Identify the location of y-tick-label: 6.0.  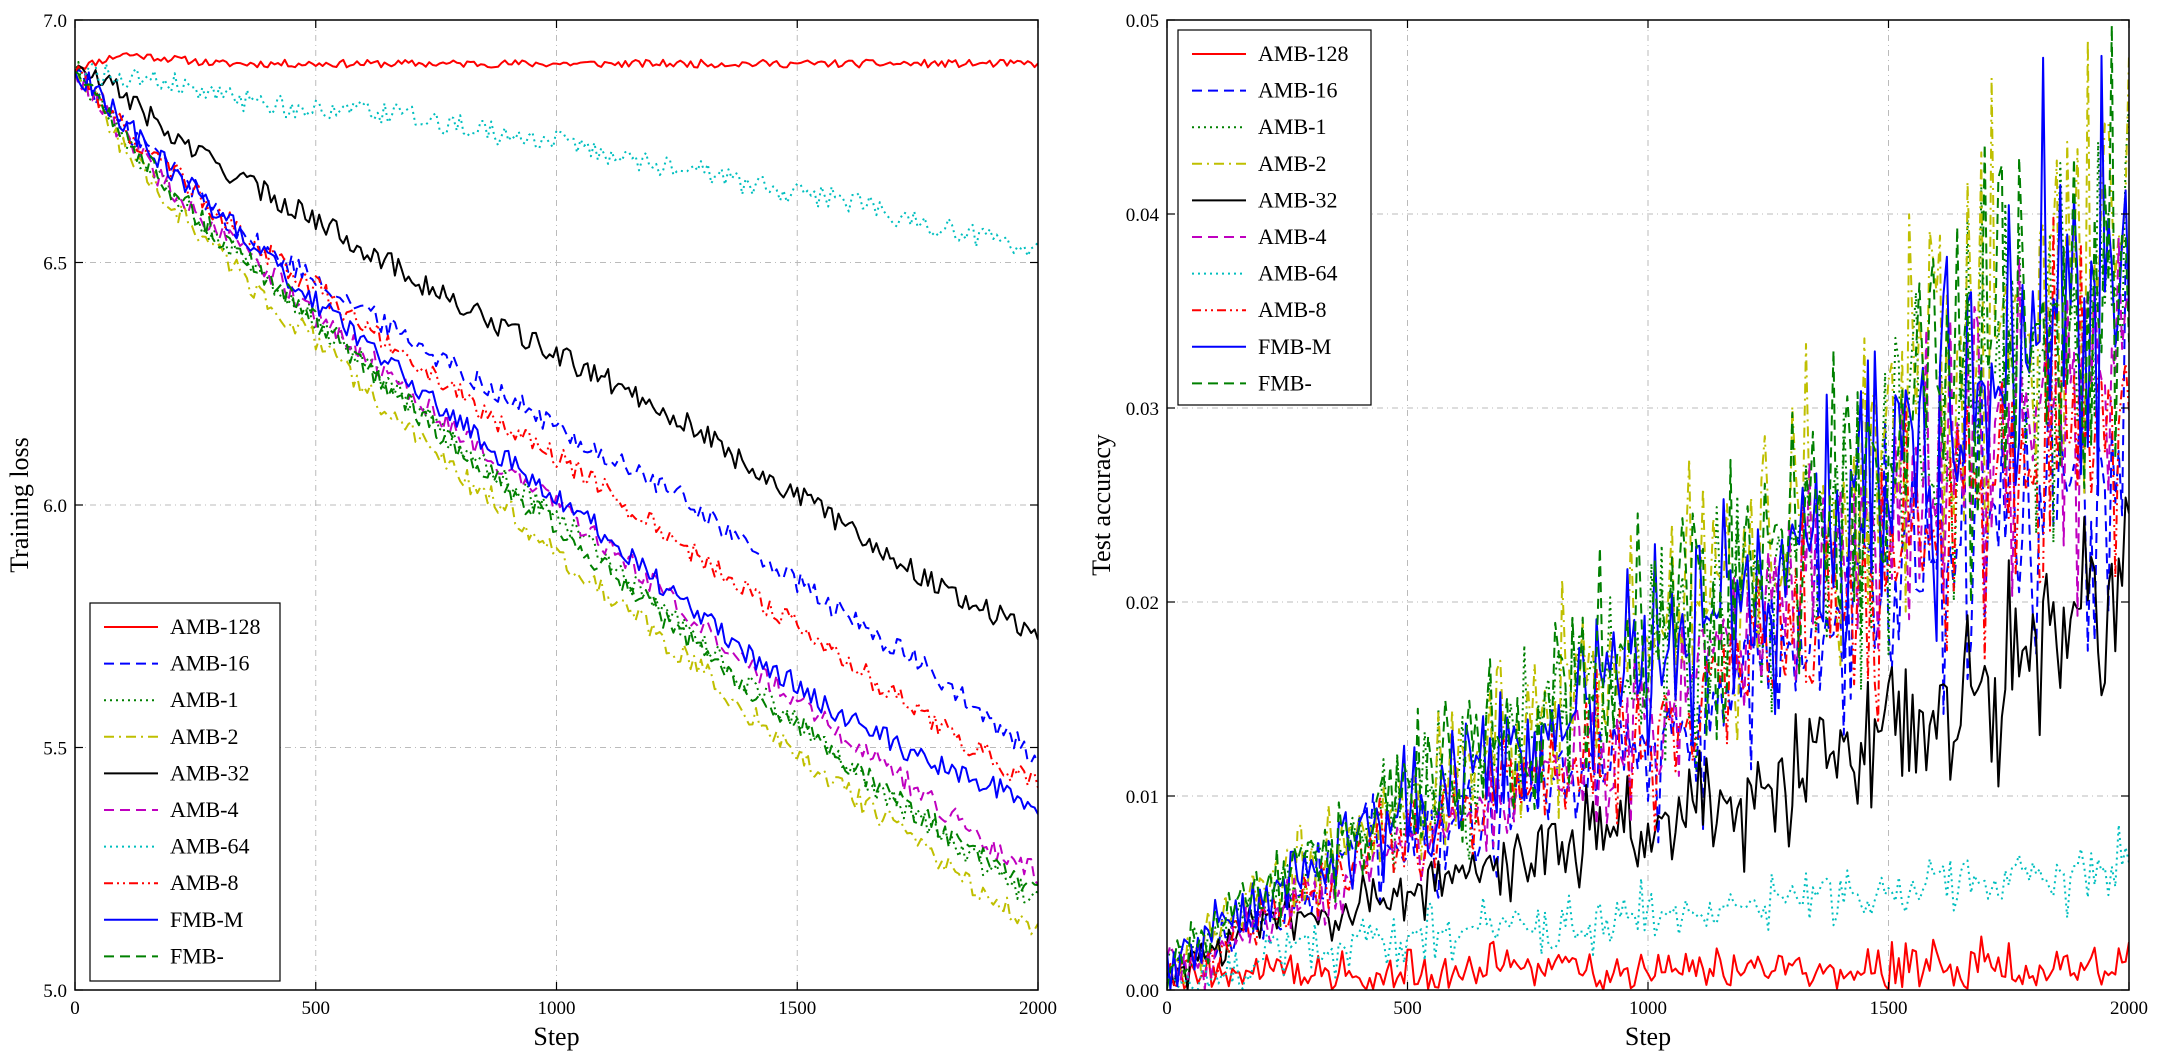
(55, 506).